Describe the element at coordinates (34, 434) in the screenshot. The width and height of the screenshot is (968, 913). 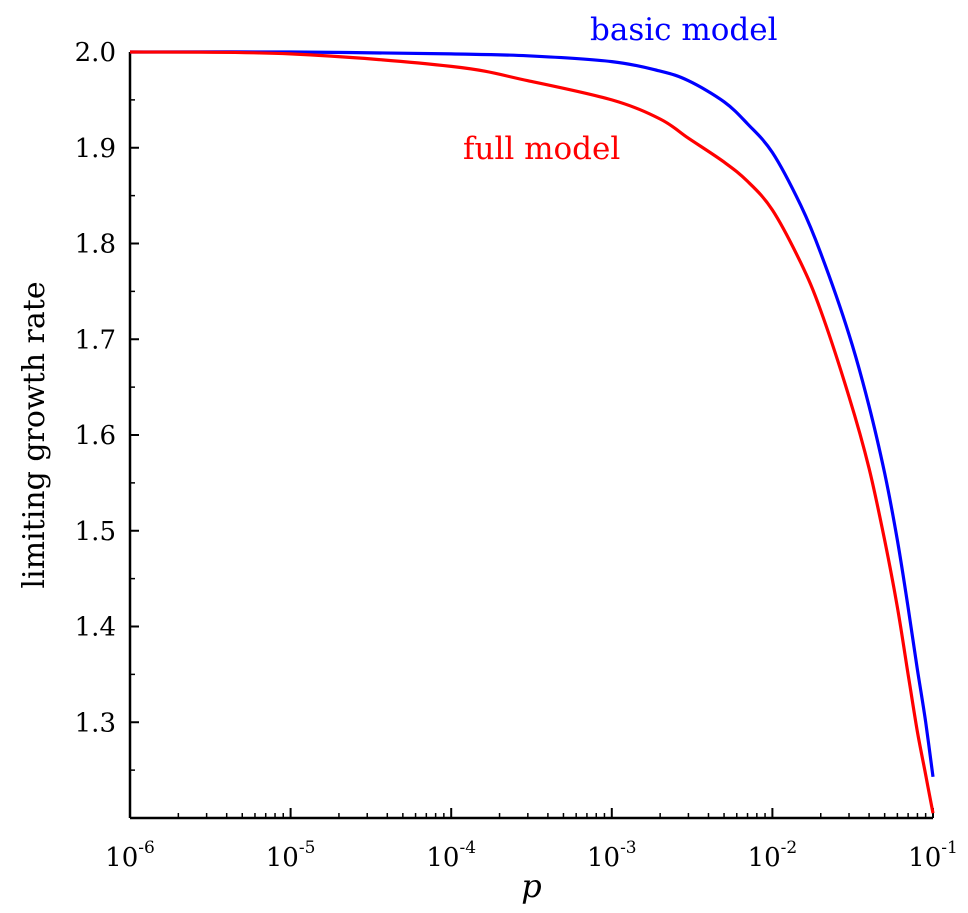
I see `y-axis-label: limiting growth rate` at that location.